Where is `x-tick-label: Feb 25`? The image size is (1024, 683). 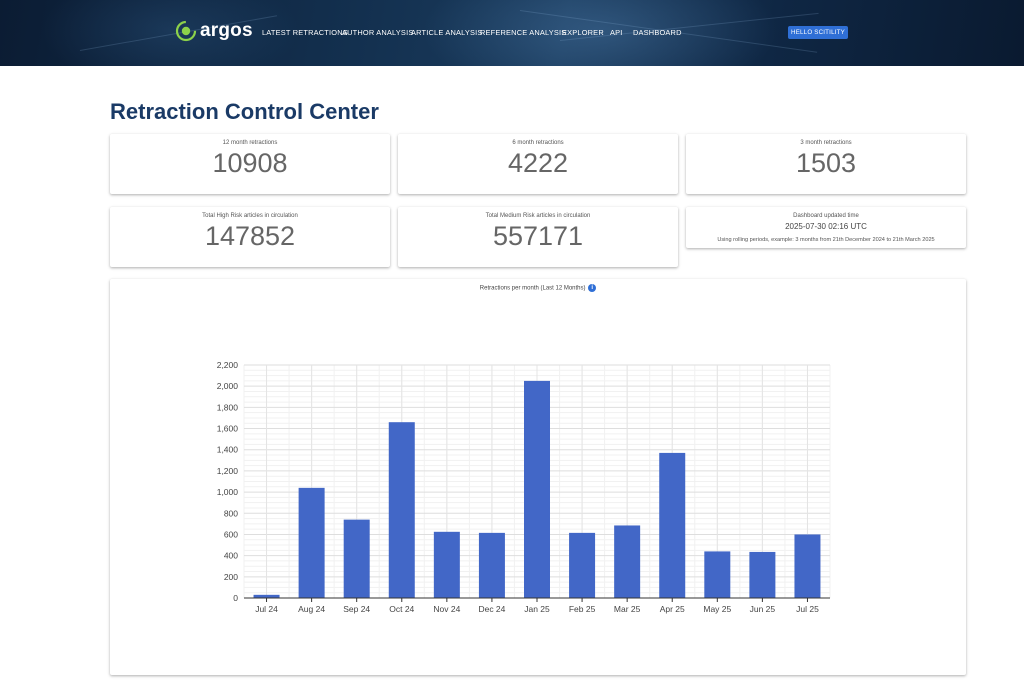 x-tick-label: Feb 25 is located at coordinates (582, 609).